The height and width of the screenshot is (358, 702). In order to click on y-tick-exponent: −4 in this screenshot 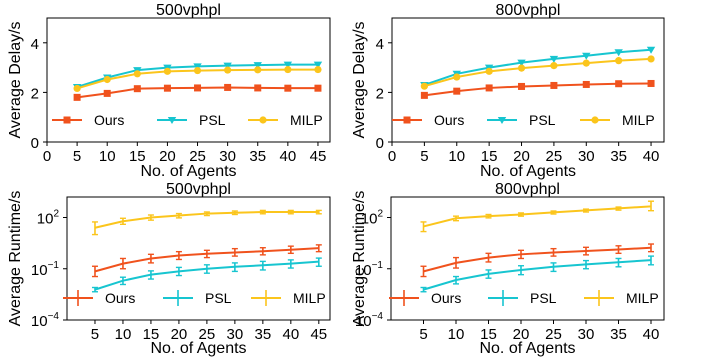, I will do `click(54, 316)`.